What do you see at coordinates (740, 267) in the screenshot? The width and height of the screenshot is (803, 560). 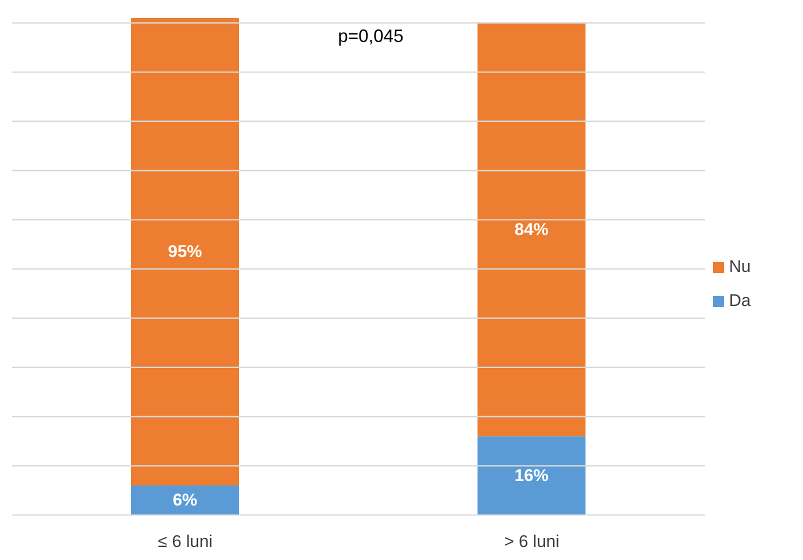 I see `legend-label: Nu` at bounding box center [740, 267].